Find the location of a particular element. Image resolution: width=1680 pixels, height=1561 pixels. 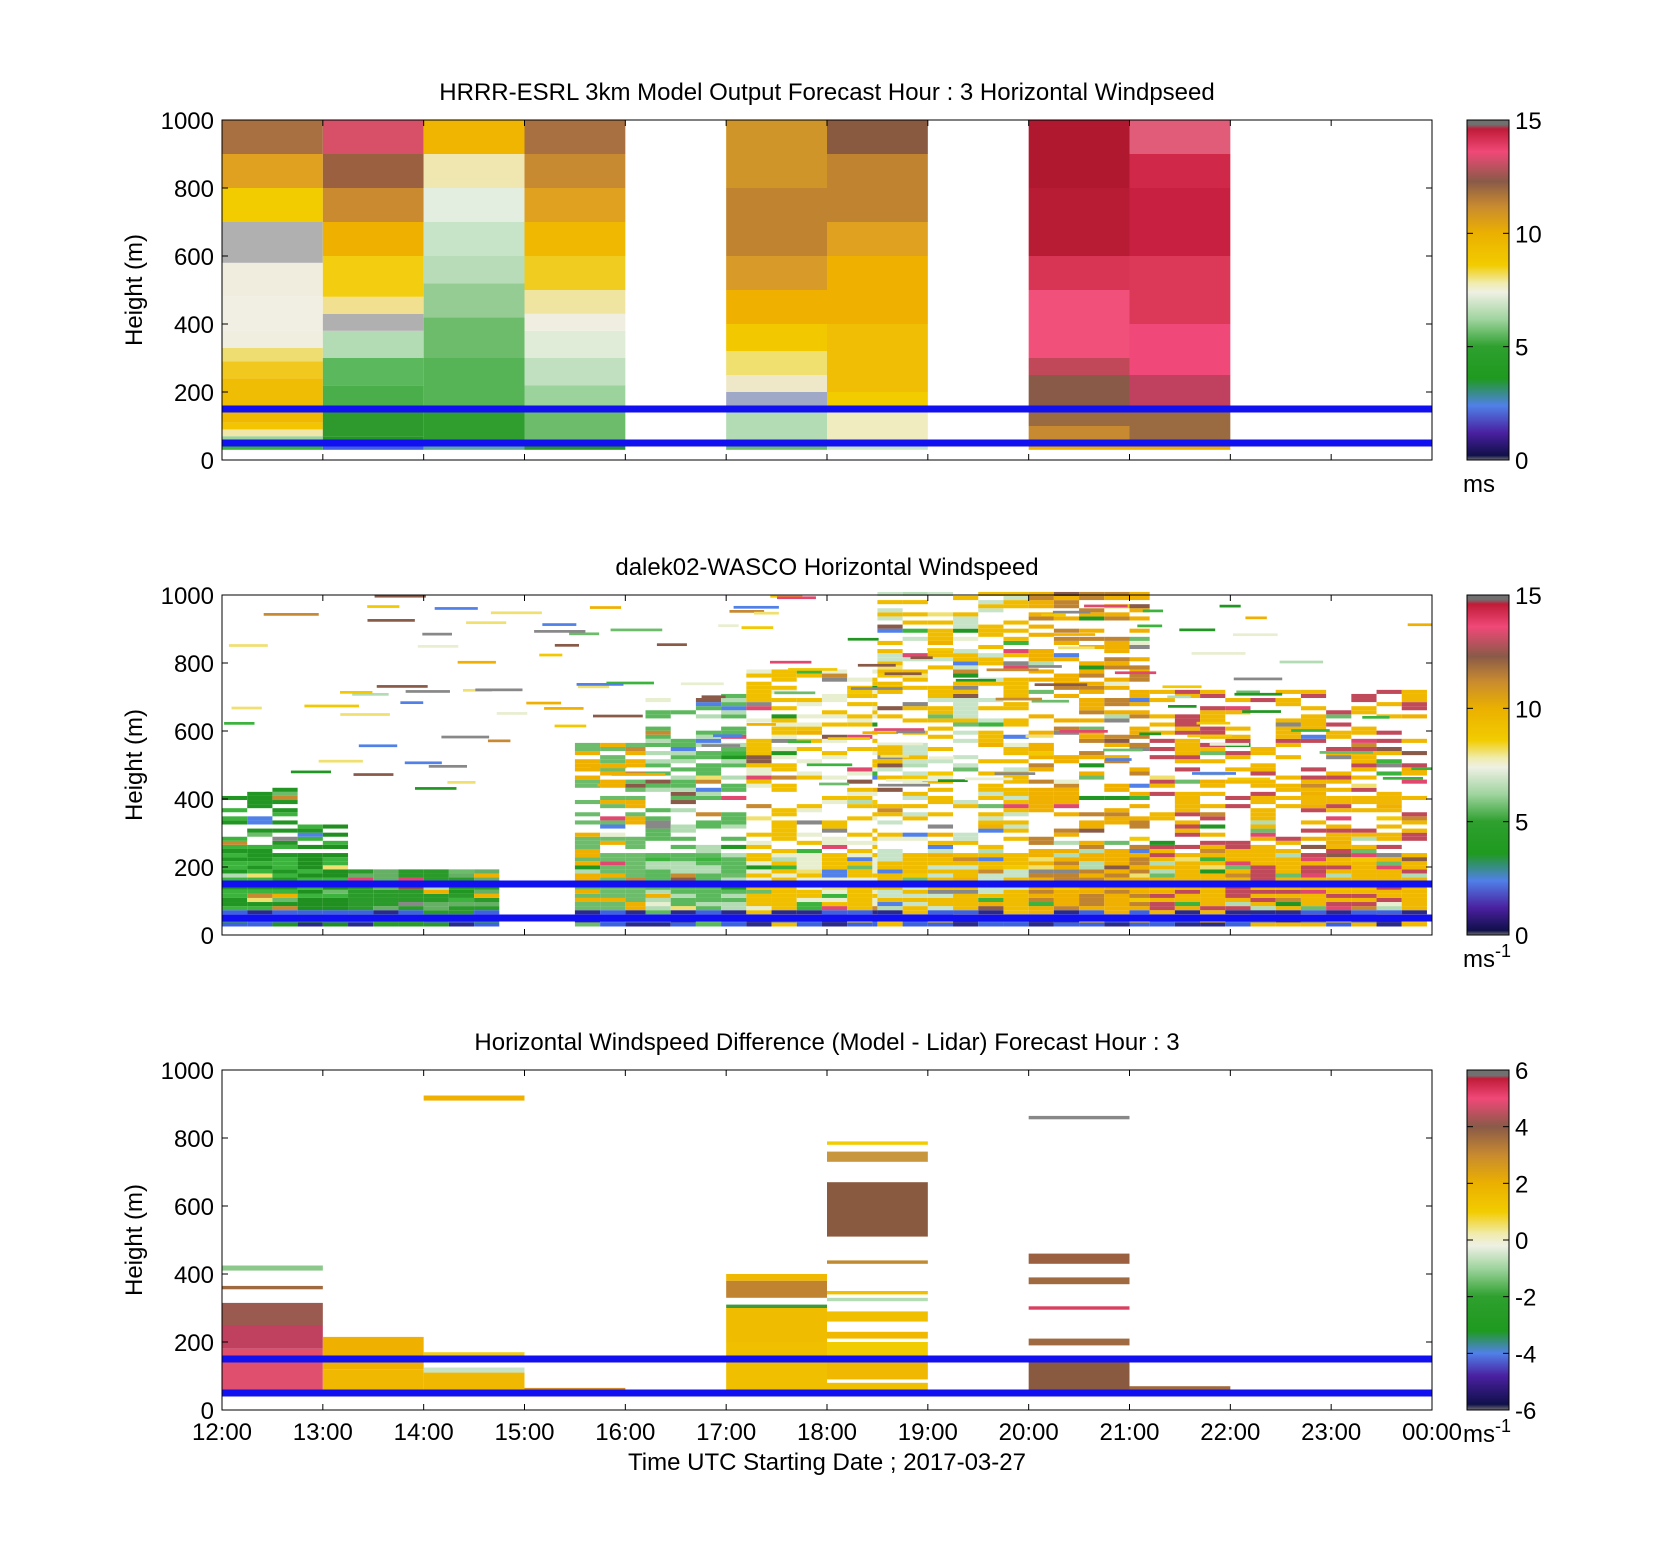

y-tick-label: 600 is located at coordinates (194, 732).